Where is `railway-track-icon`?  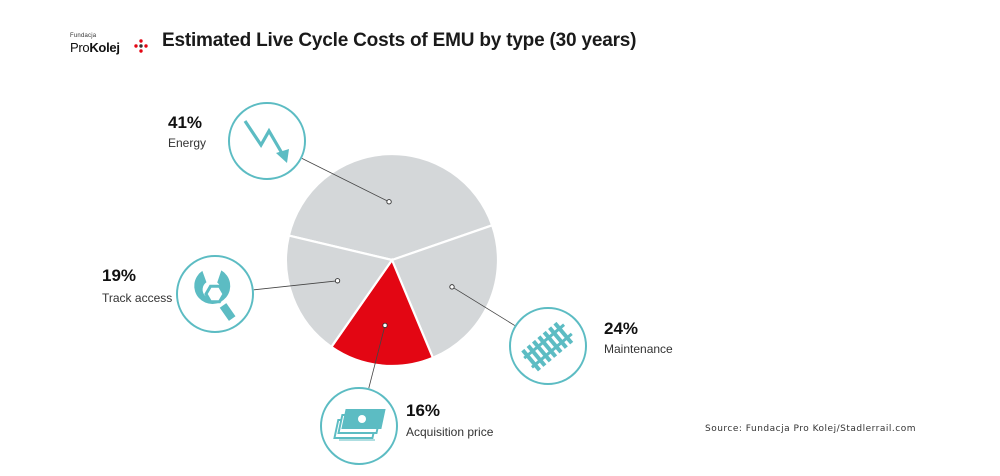 railway-track-icon is located at coordinates (548, 346).